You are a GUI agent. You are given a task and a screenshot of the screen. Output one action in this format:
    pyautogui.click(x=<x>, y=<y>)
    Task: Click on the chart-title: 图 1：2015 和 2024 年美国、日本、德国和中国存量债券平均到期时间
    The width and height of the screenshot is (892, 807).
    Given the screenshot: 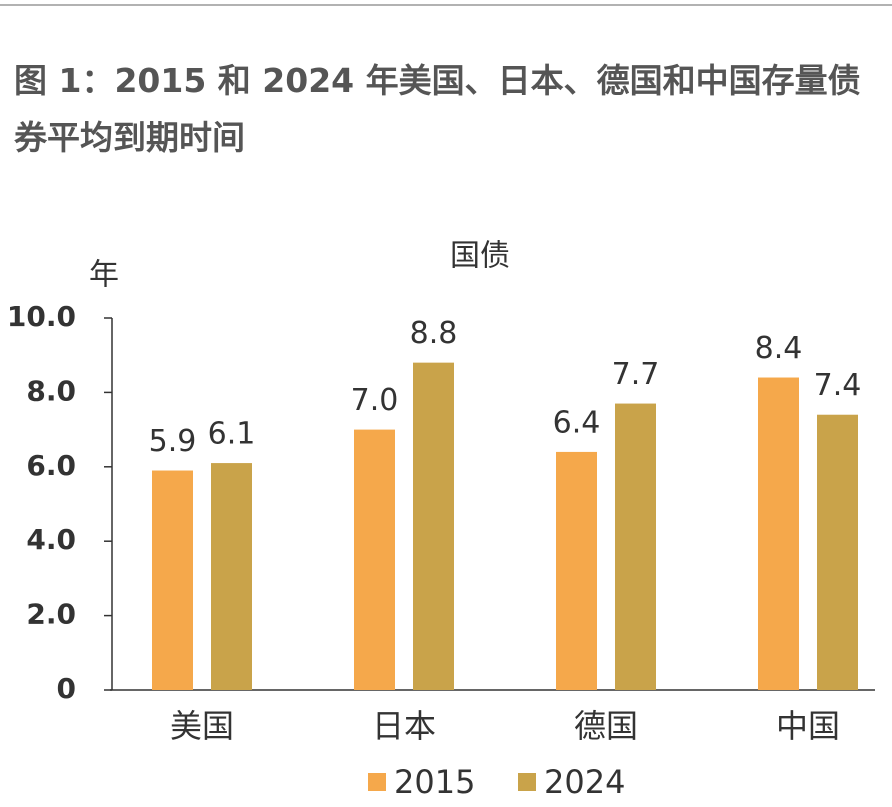 What is the action you would take?
    pyautogui.click(x=437, y=109)
    